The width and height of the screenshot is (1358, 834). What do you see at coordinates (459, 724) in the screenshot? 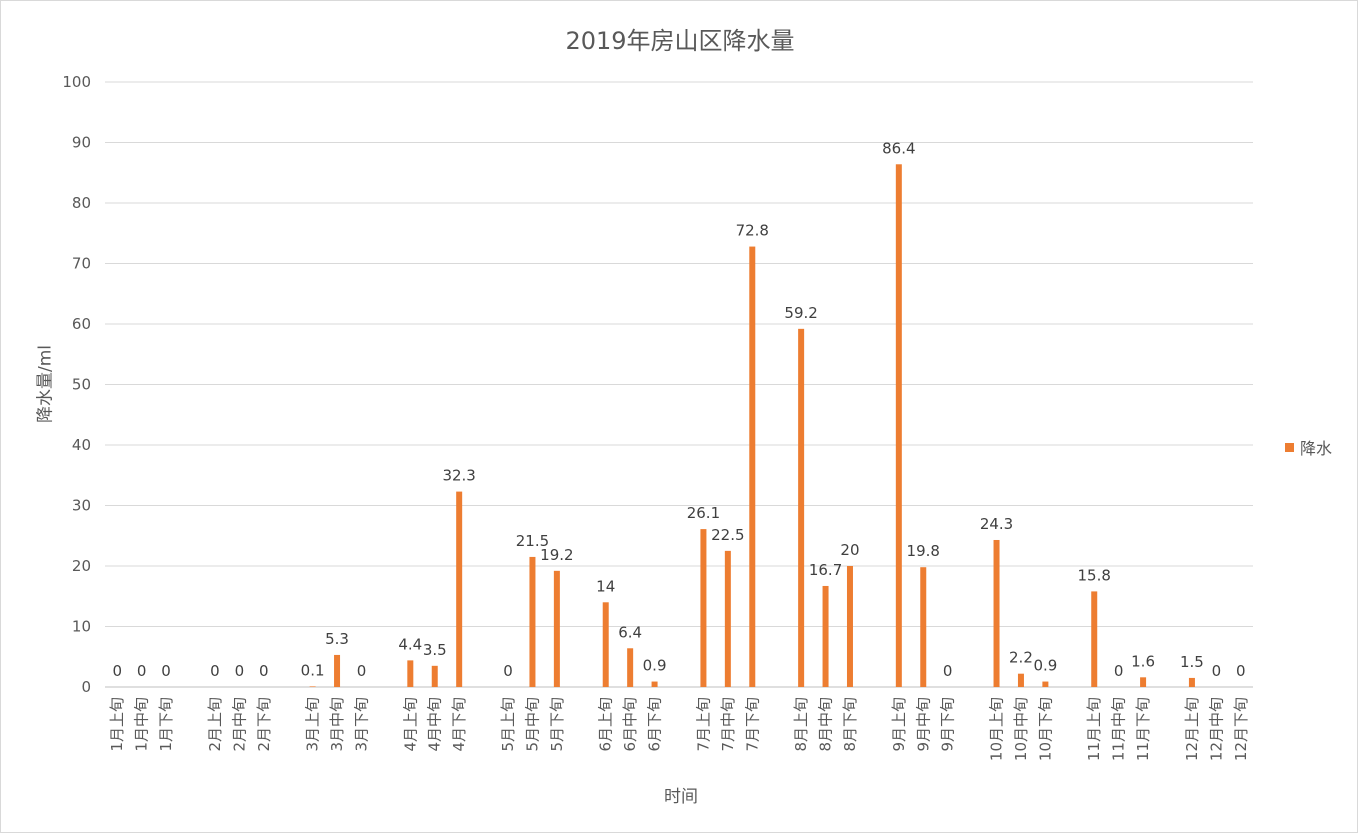
I see `x-tick-label: 4月下旬` at bounding box center [459, 724].